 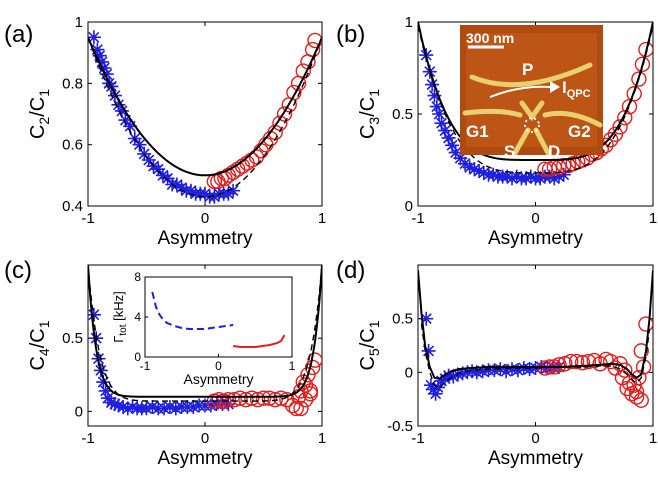 I want to click on micrograph-texture, so click(x=531, y=90).